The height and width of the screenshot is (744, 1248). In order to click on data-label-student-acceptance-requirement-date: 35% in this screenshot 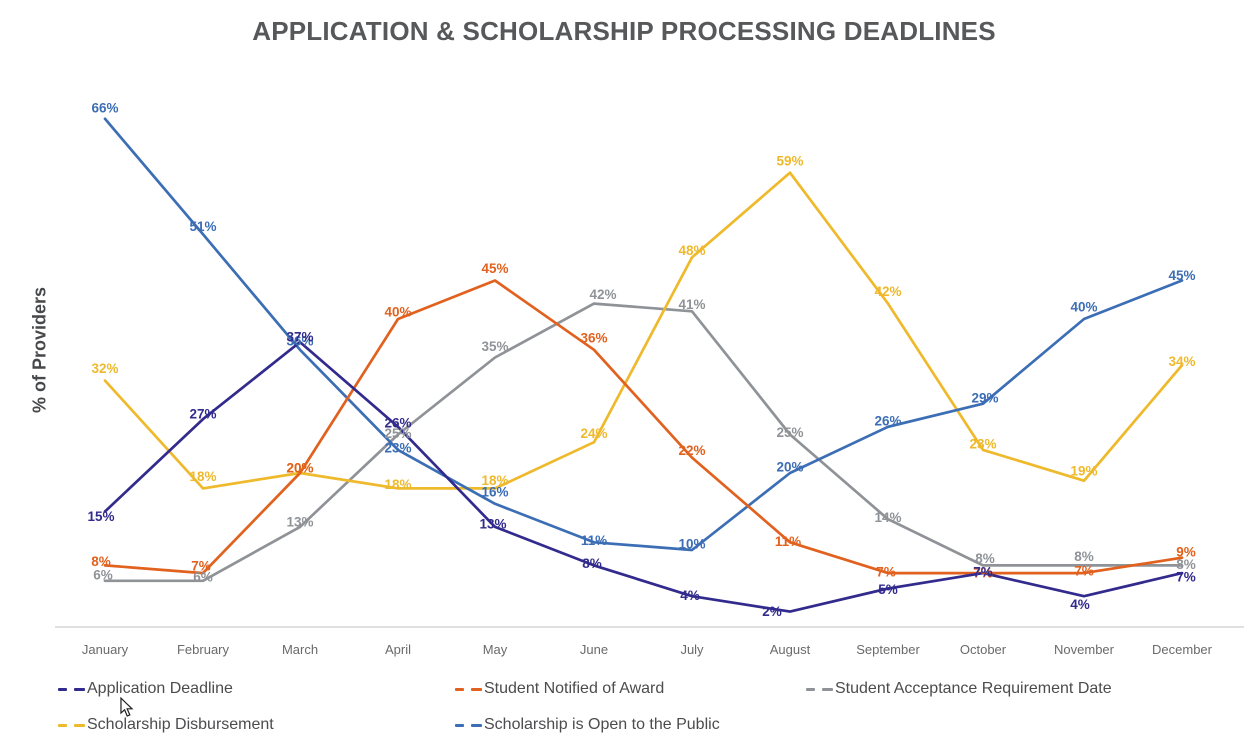, I will do `click(494, 346)`.